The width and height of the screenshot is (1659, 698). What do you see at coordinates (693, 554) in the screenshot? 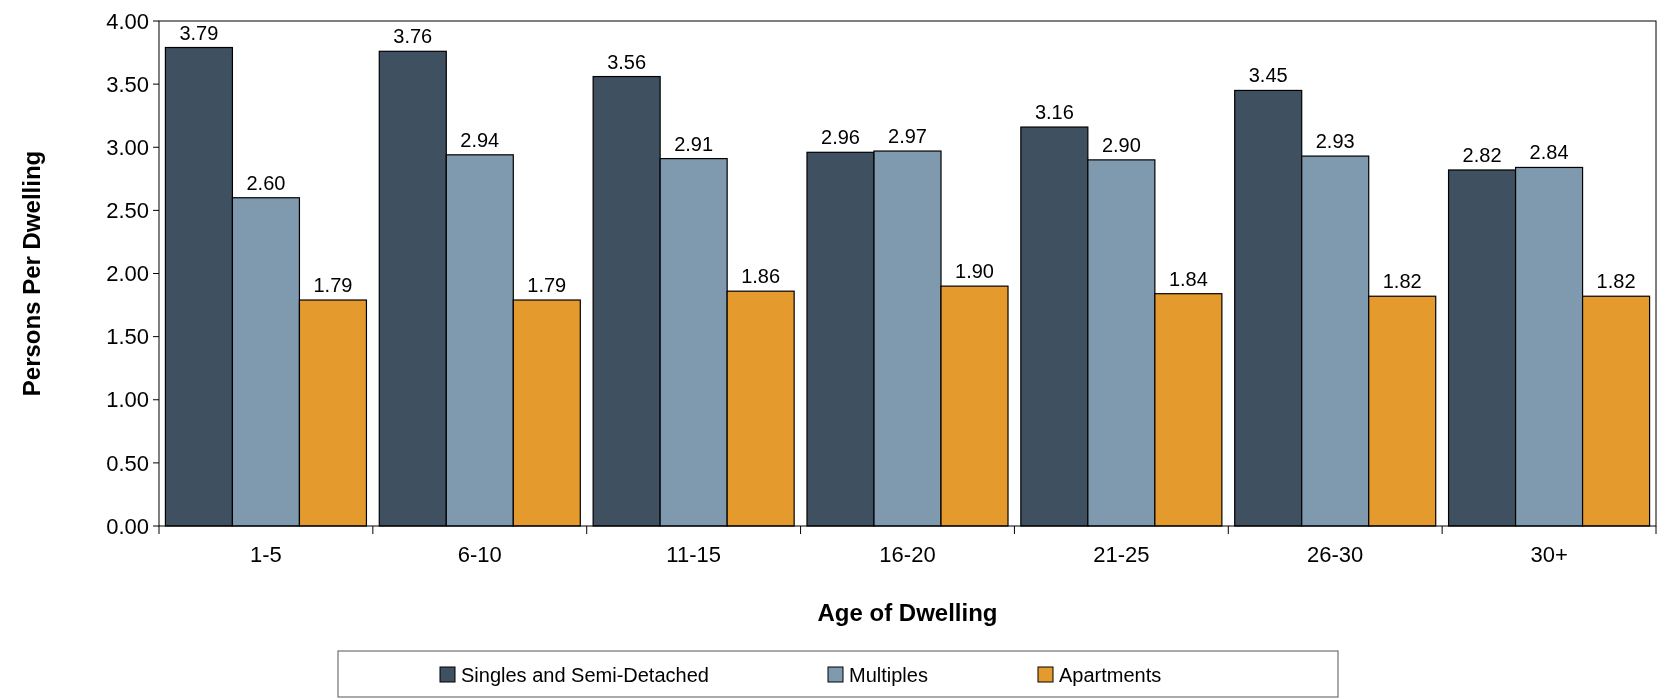
I see `x-tick-label: 11-15` at bounding box center [693, 554].